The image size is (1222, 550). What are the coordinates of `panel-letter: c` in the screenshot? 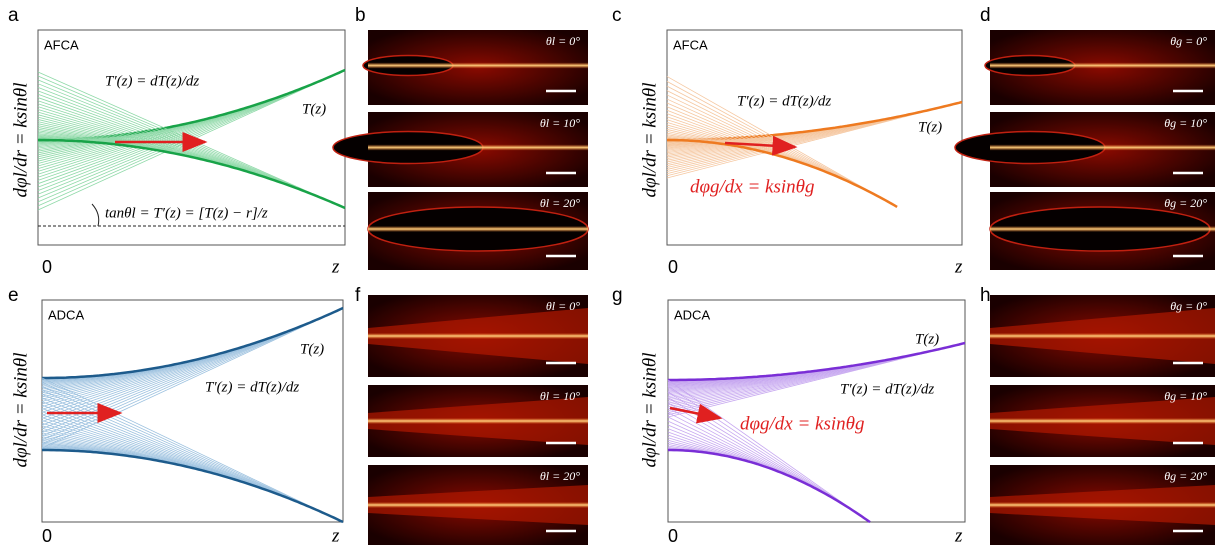 It's located at (617, 15).